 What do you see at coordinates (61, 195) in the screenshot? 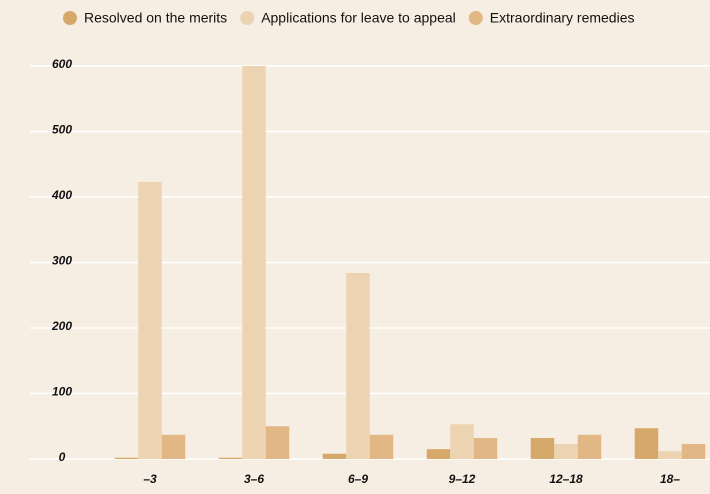
I see `y-tick-label: 400` at bounding box center [61, 195].